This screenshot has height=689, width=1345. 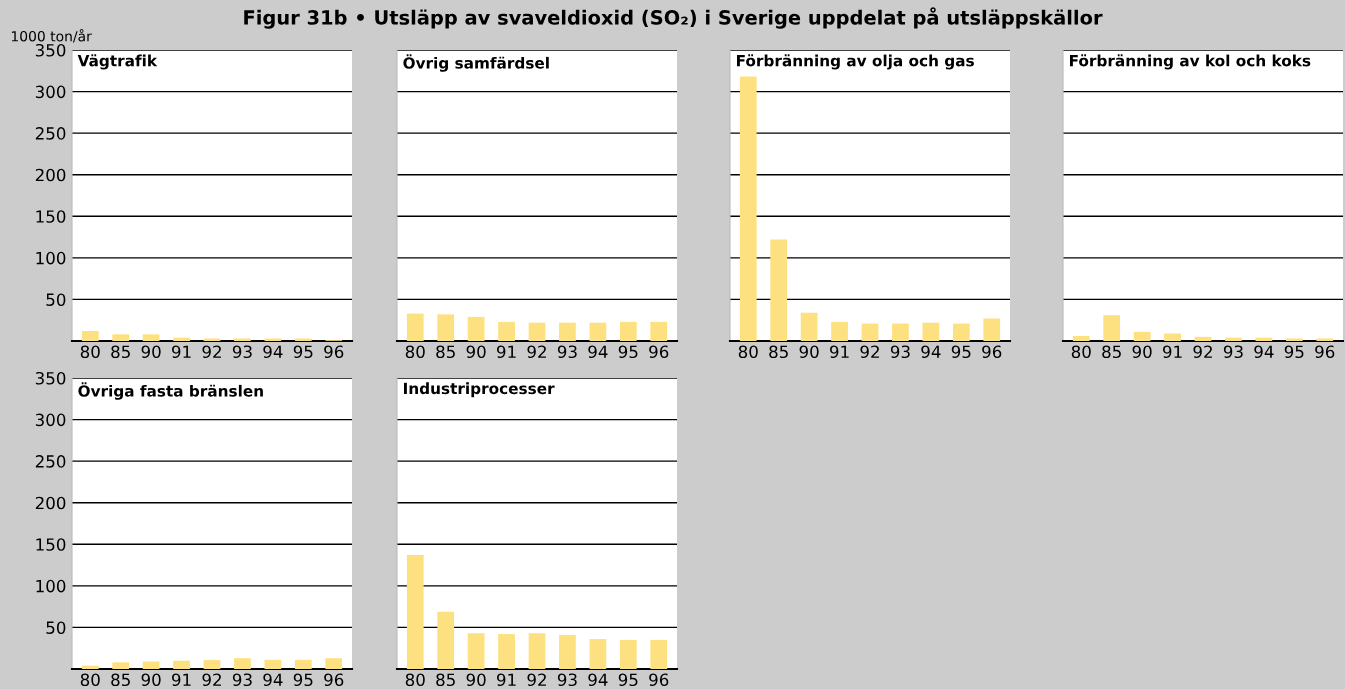 I want to click on text: Figur 31b • Utsläpp av svaveldioxid (SO₂) i Sverige uppdelat på utsläppskällor, so click(x=673, y=18).